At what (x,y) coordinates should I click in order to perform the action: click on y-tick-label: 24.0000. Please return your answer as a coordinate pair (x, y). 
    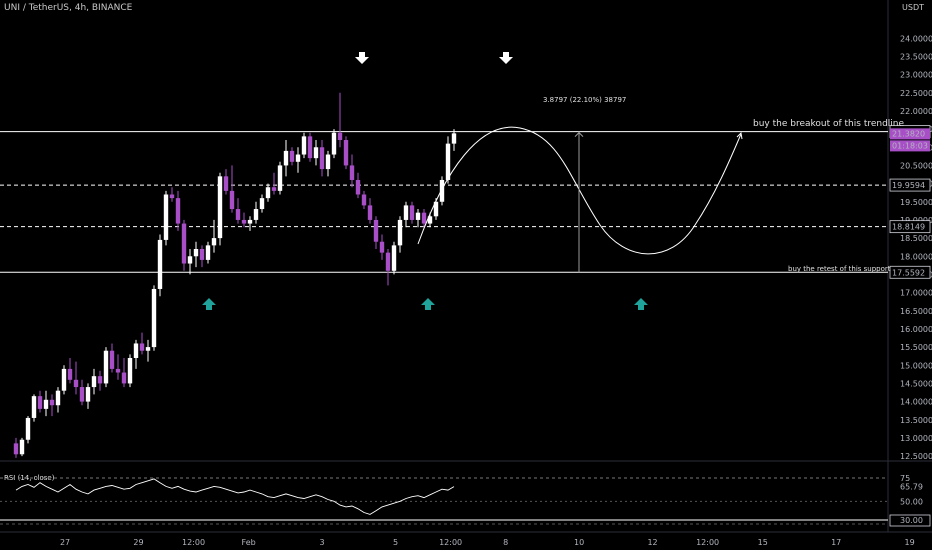
    Looking at the image, I should click on (916, 38).